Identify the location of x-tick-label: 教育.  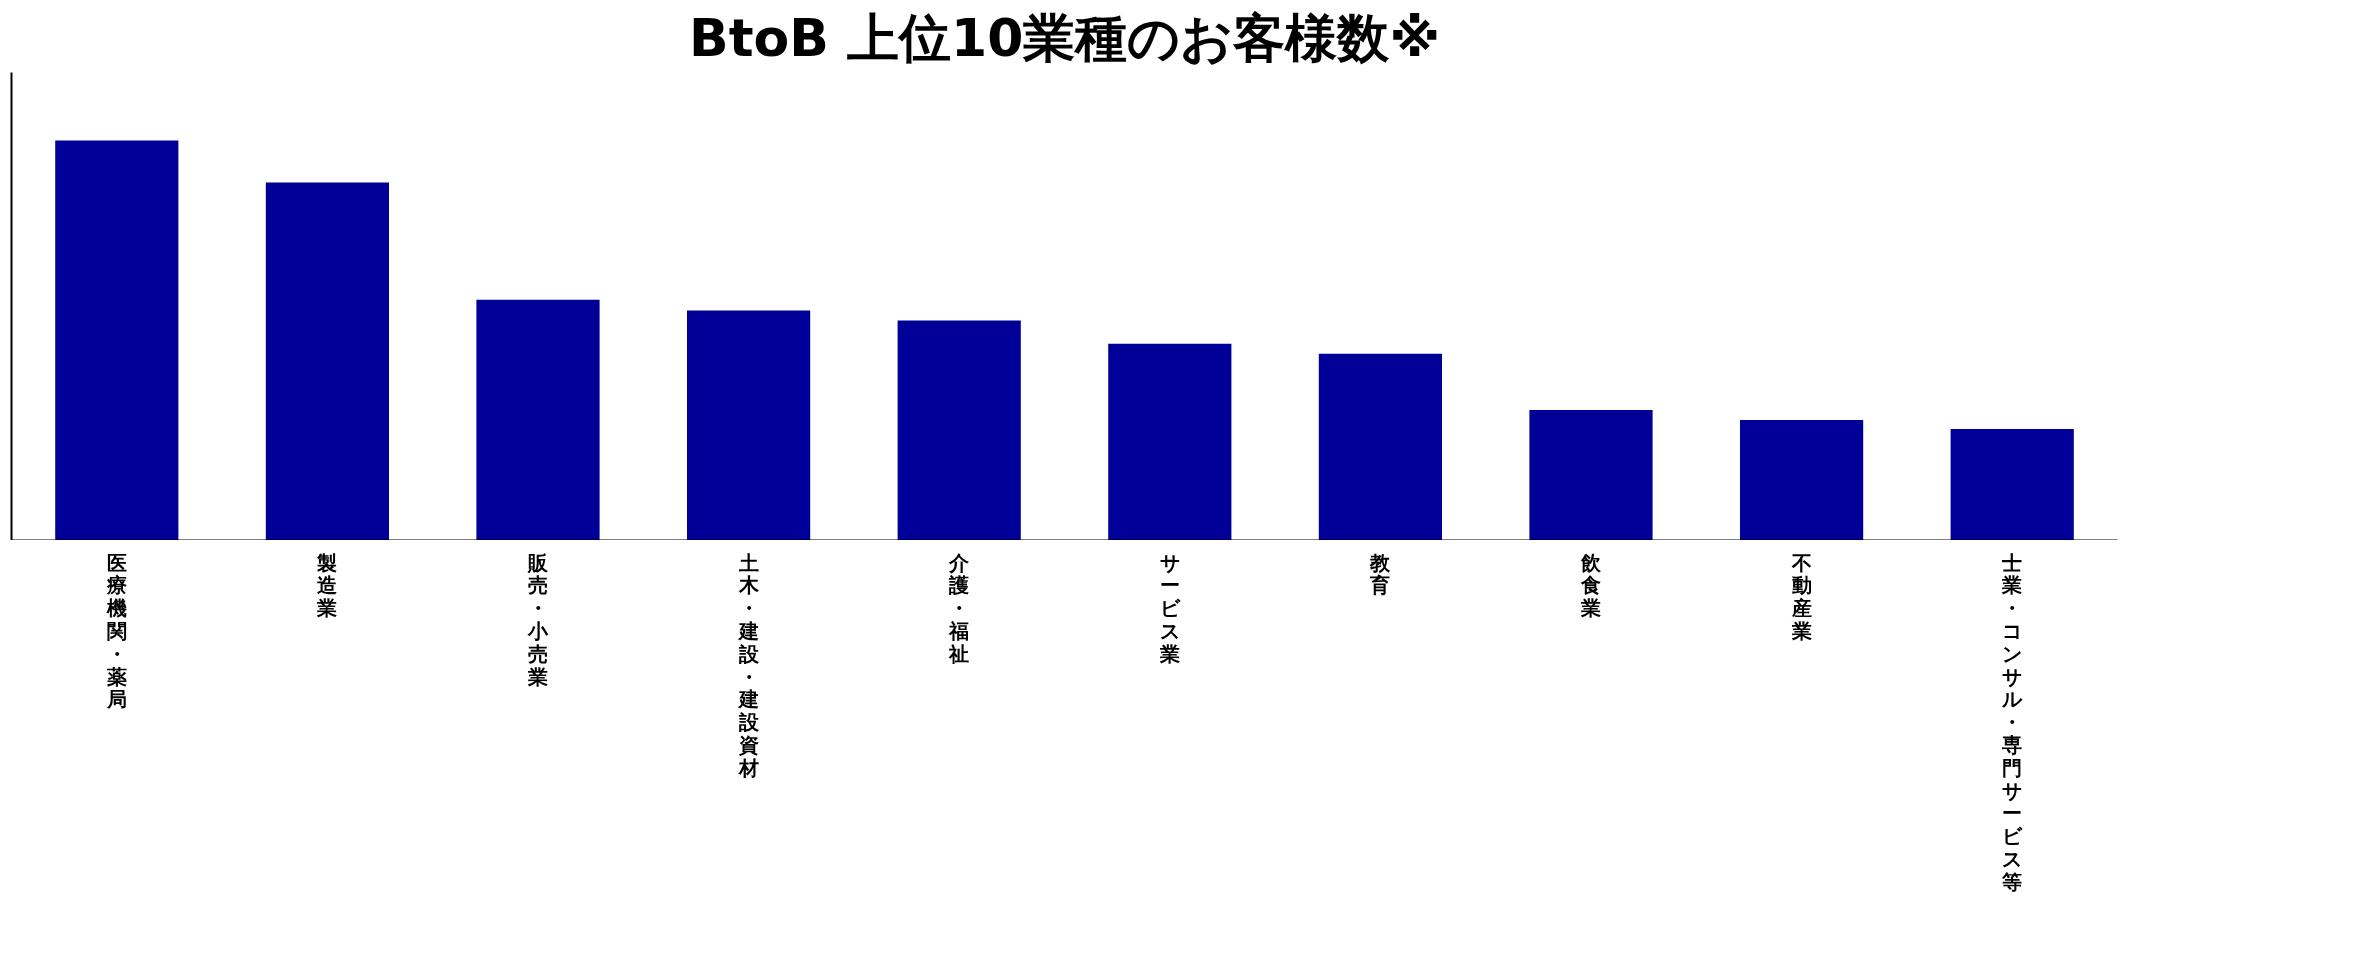
(1380, 574).